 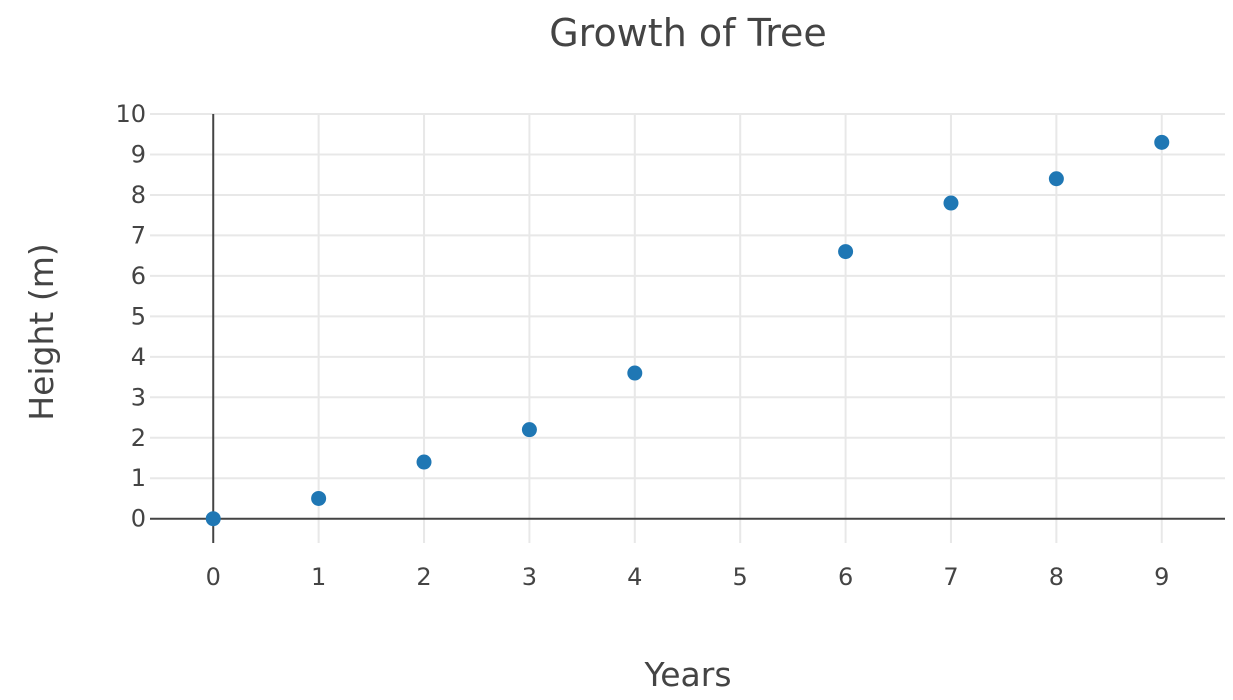 I want to click on y-tick-label: 7, so click(x=138, y=235).